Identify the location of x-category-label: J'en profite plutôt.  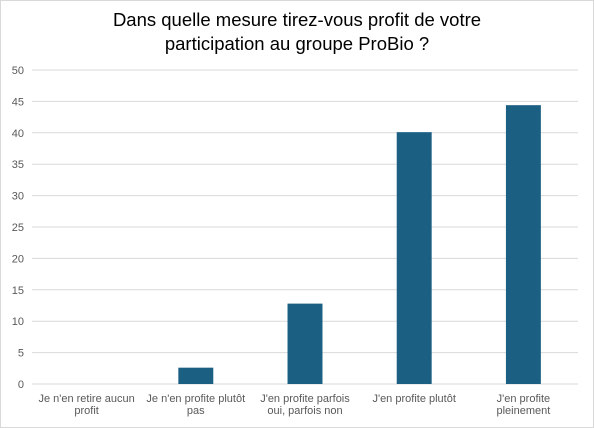
(413, 399).